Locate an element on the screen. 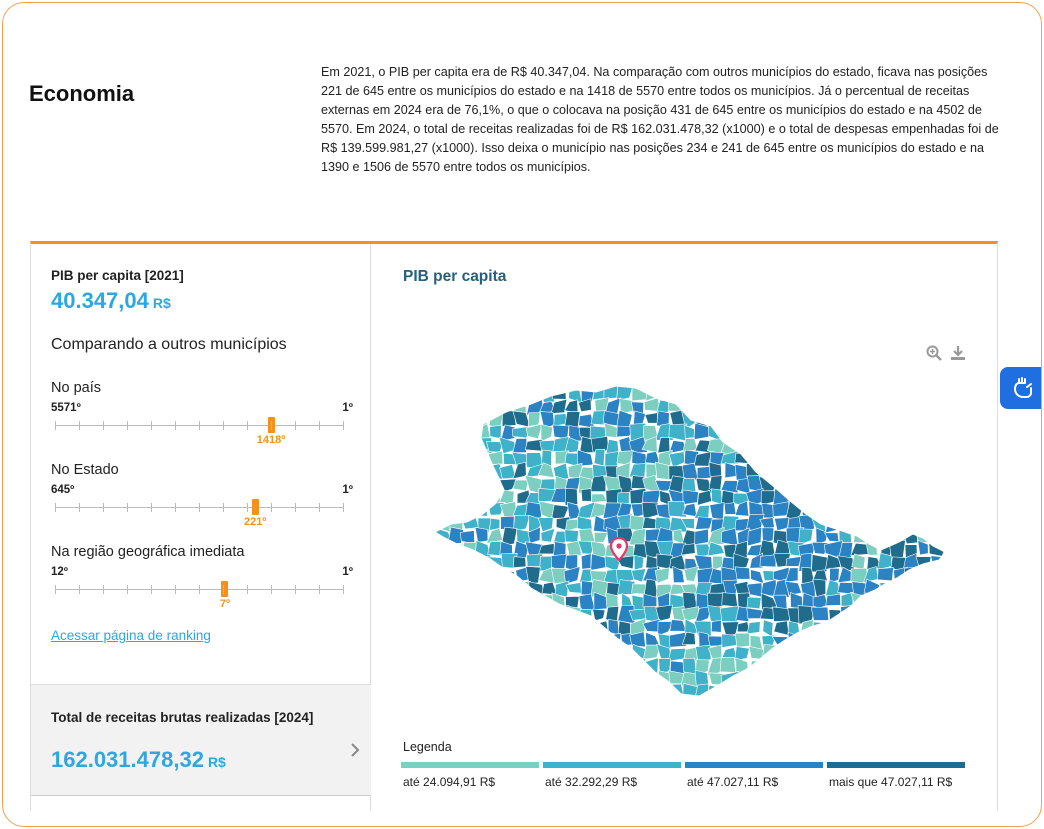 The height and width of the screenshot is (829, 1044). rank-marker is located at coordinates (225, 589).